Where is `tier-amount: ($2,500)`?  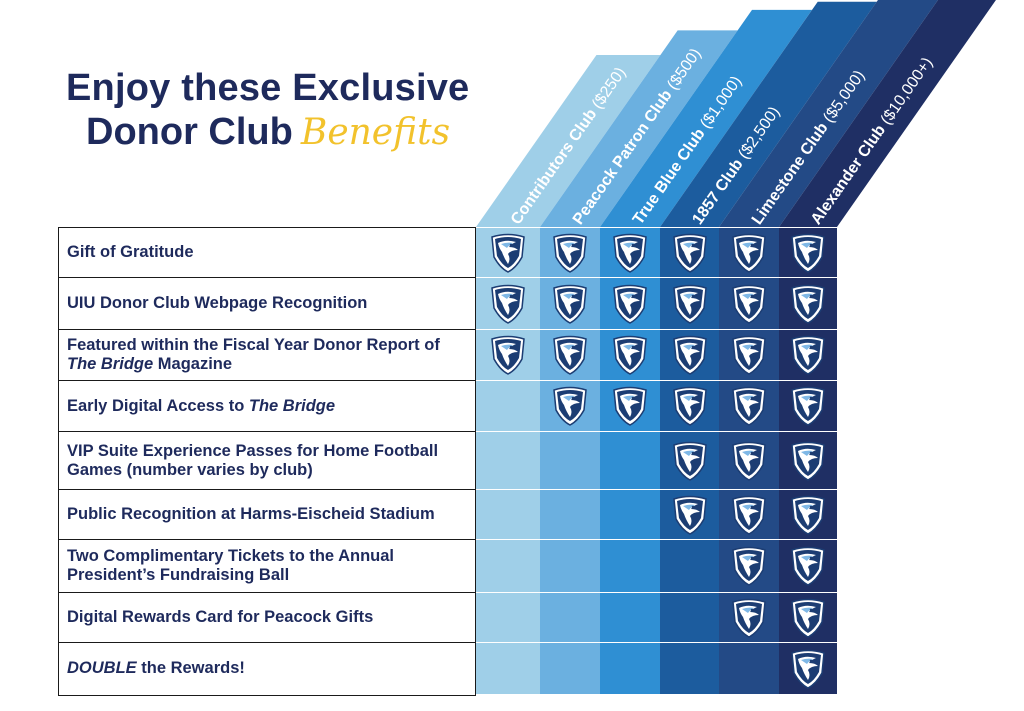
tier-amount: ($2,500) is located at coordinates (759, 133).